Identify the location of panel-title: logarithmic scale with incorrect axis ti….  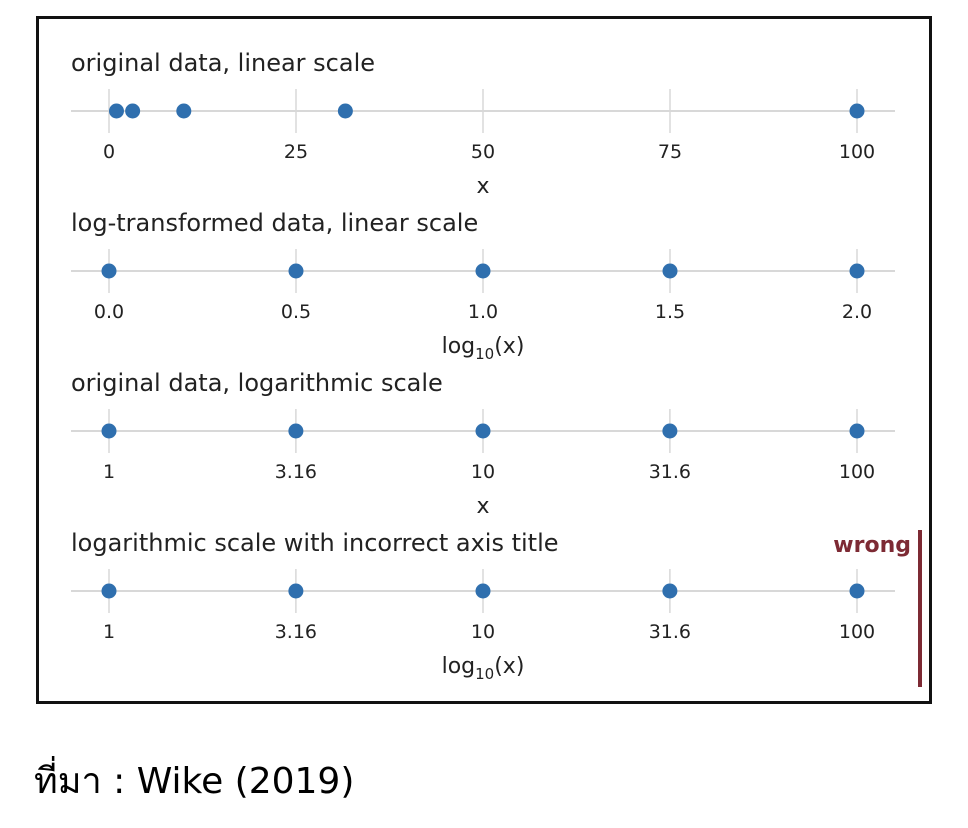
(315, 543).